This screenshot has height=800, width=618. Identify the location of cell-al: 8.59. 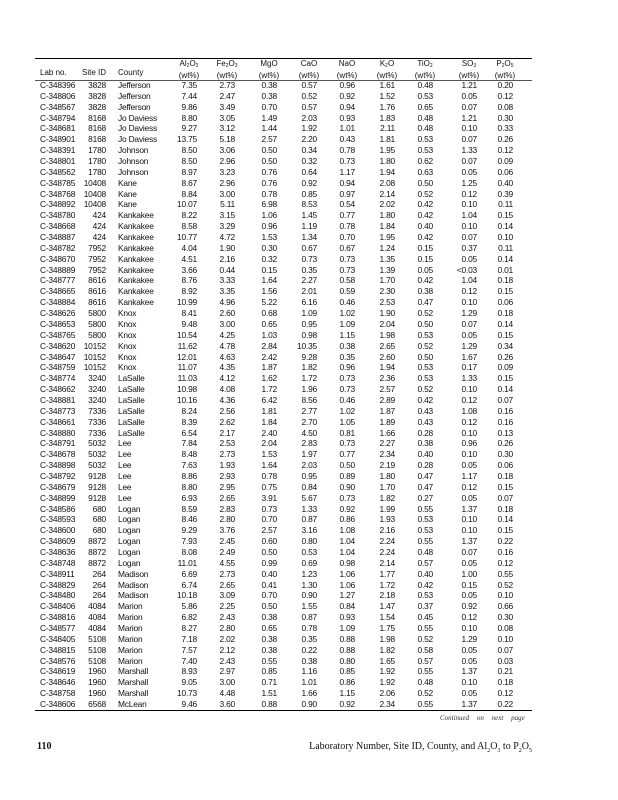
(189, 508).